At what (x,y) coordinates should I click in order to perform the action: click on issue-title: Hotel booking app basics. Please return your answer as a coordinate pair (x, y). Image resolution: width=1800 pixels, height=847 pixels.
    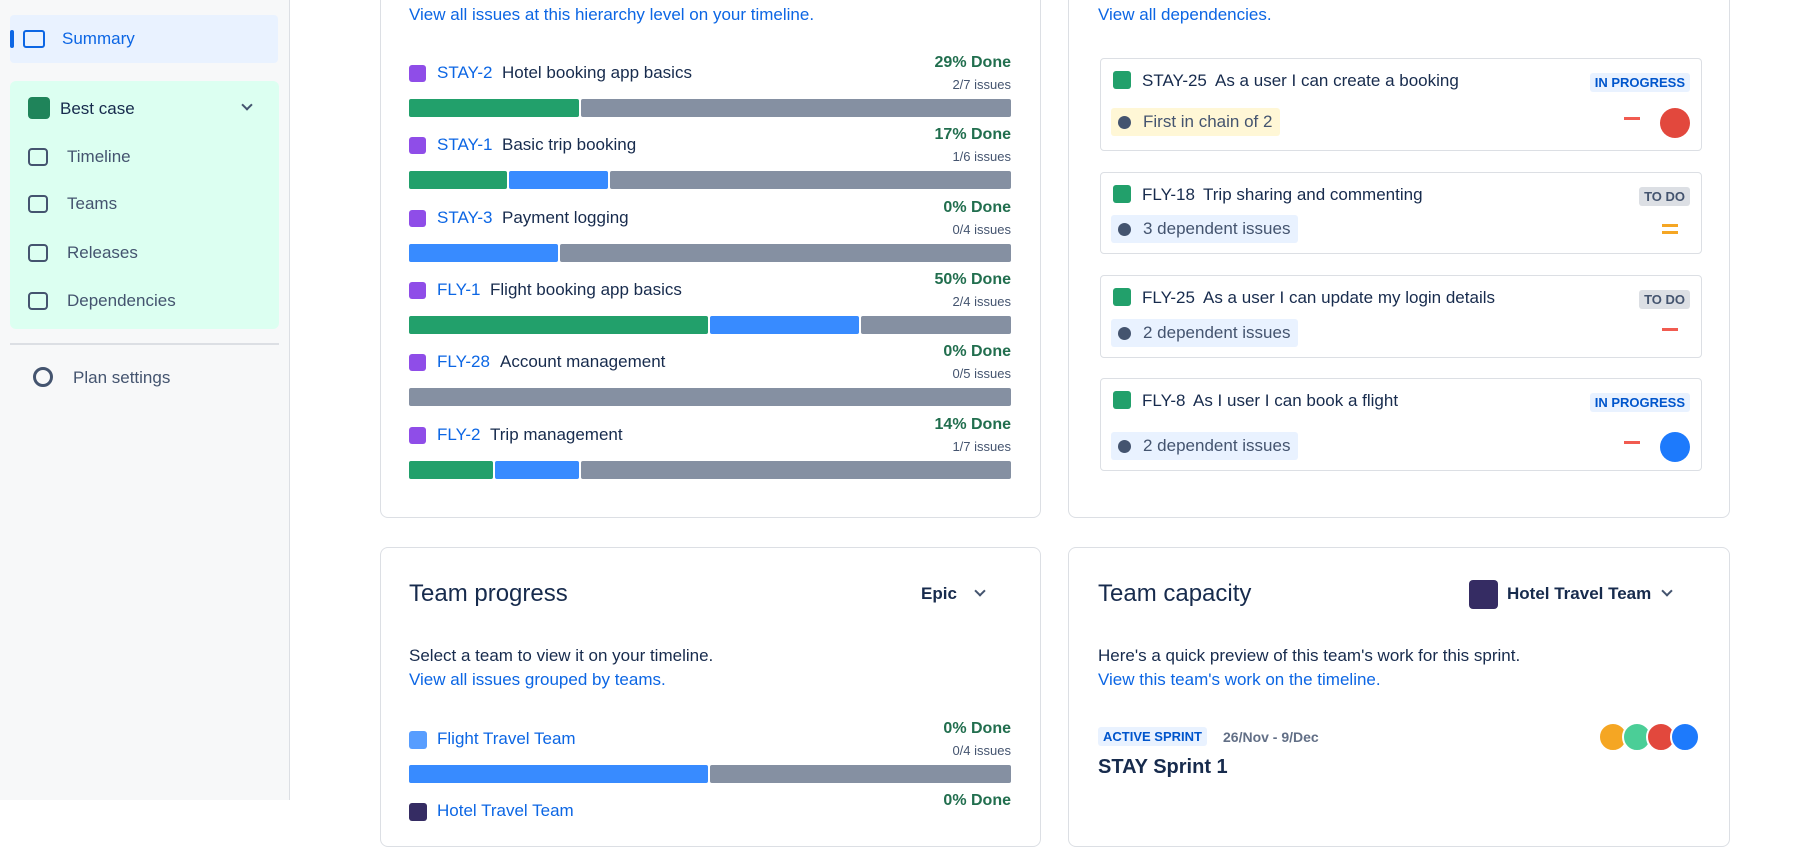
    Looking at the image, I should click on (597, 72).